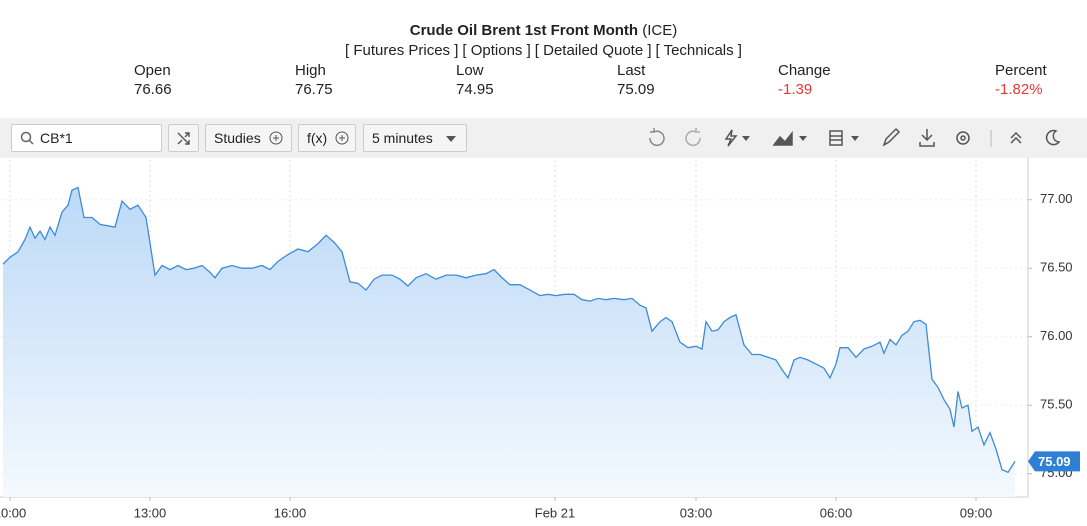 This screenshot has width=1087, height=526. I want to click on quote-value: 76.75, so click(314, 89).